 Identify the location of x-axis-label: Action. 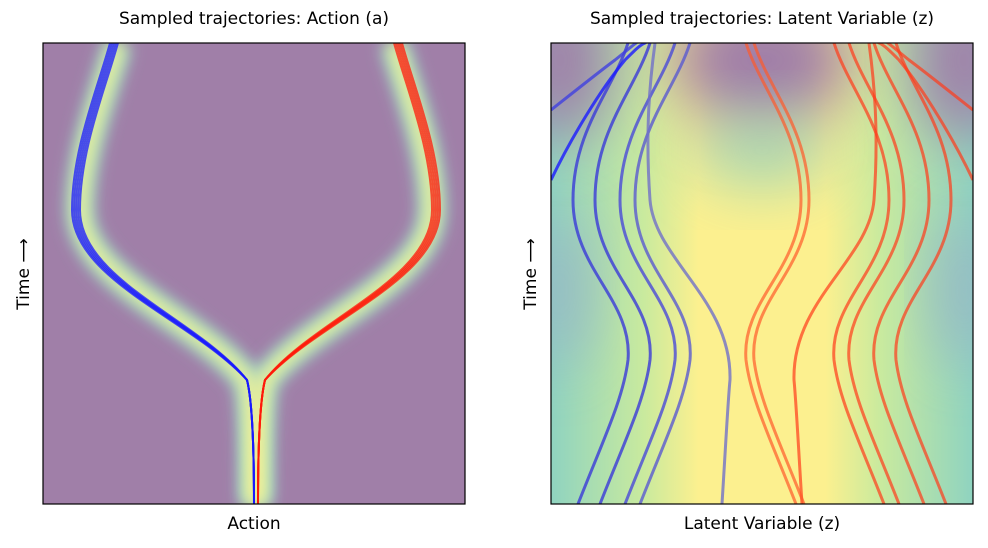
(253, 524).